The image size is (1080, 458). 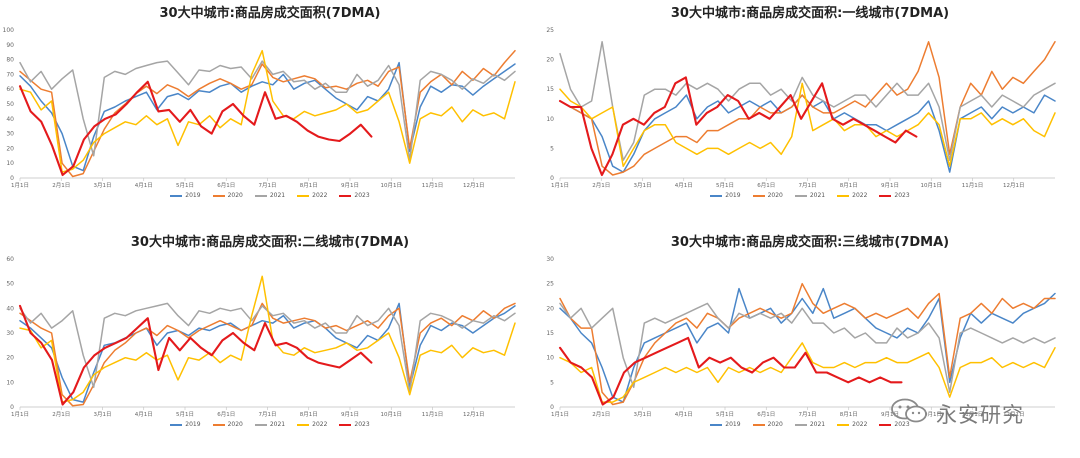 I want to click on y-tick-label: 50, so click(x=10, y=284).